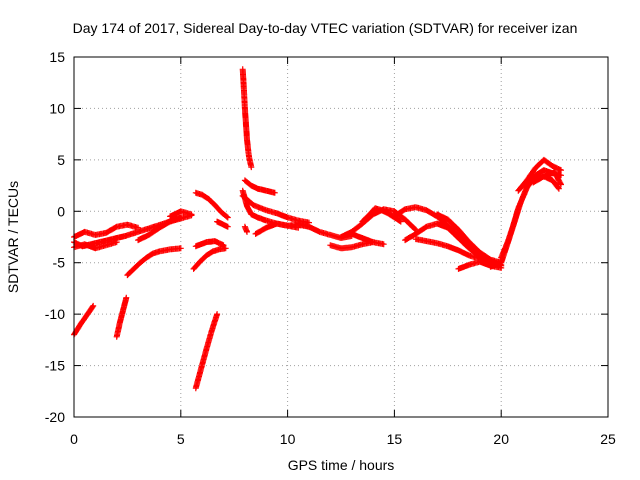  I want to click on x-tick-label: 10, so click(288, 439).